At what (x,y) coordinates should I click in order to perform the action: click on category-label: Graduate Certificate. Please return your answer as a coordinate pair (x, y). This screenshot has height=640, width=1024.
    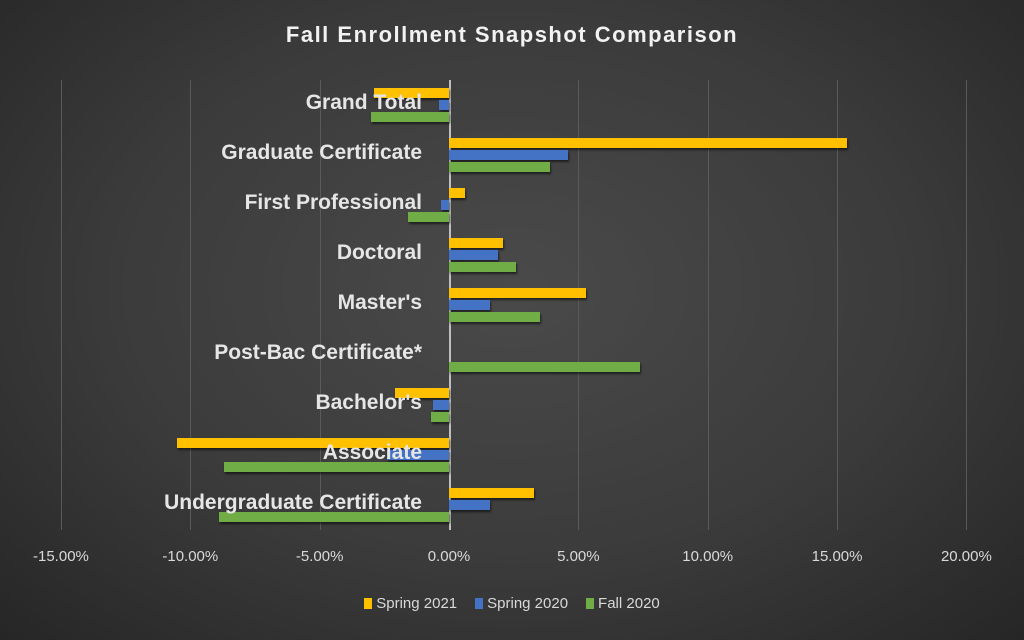
    Looking at the image, I should click on (321, 152).